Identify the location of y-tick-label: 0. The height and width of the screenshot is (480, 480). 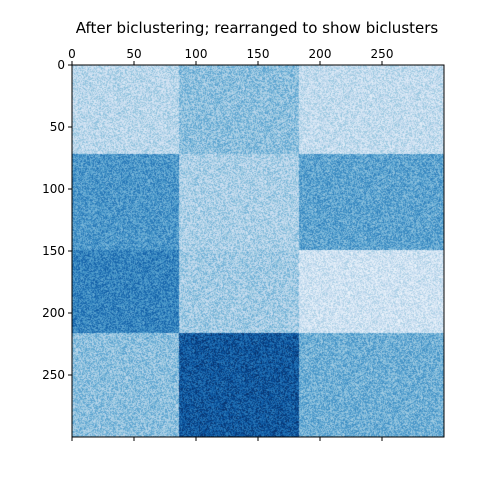
(61, 65).